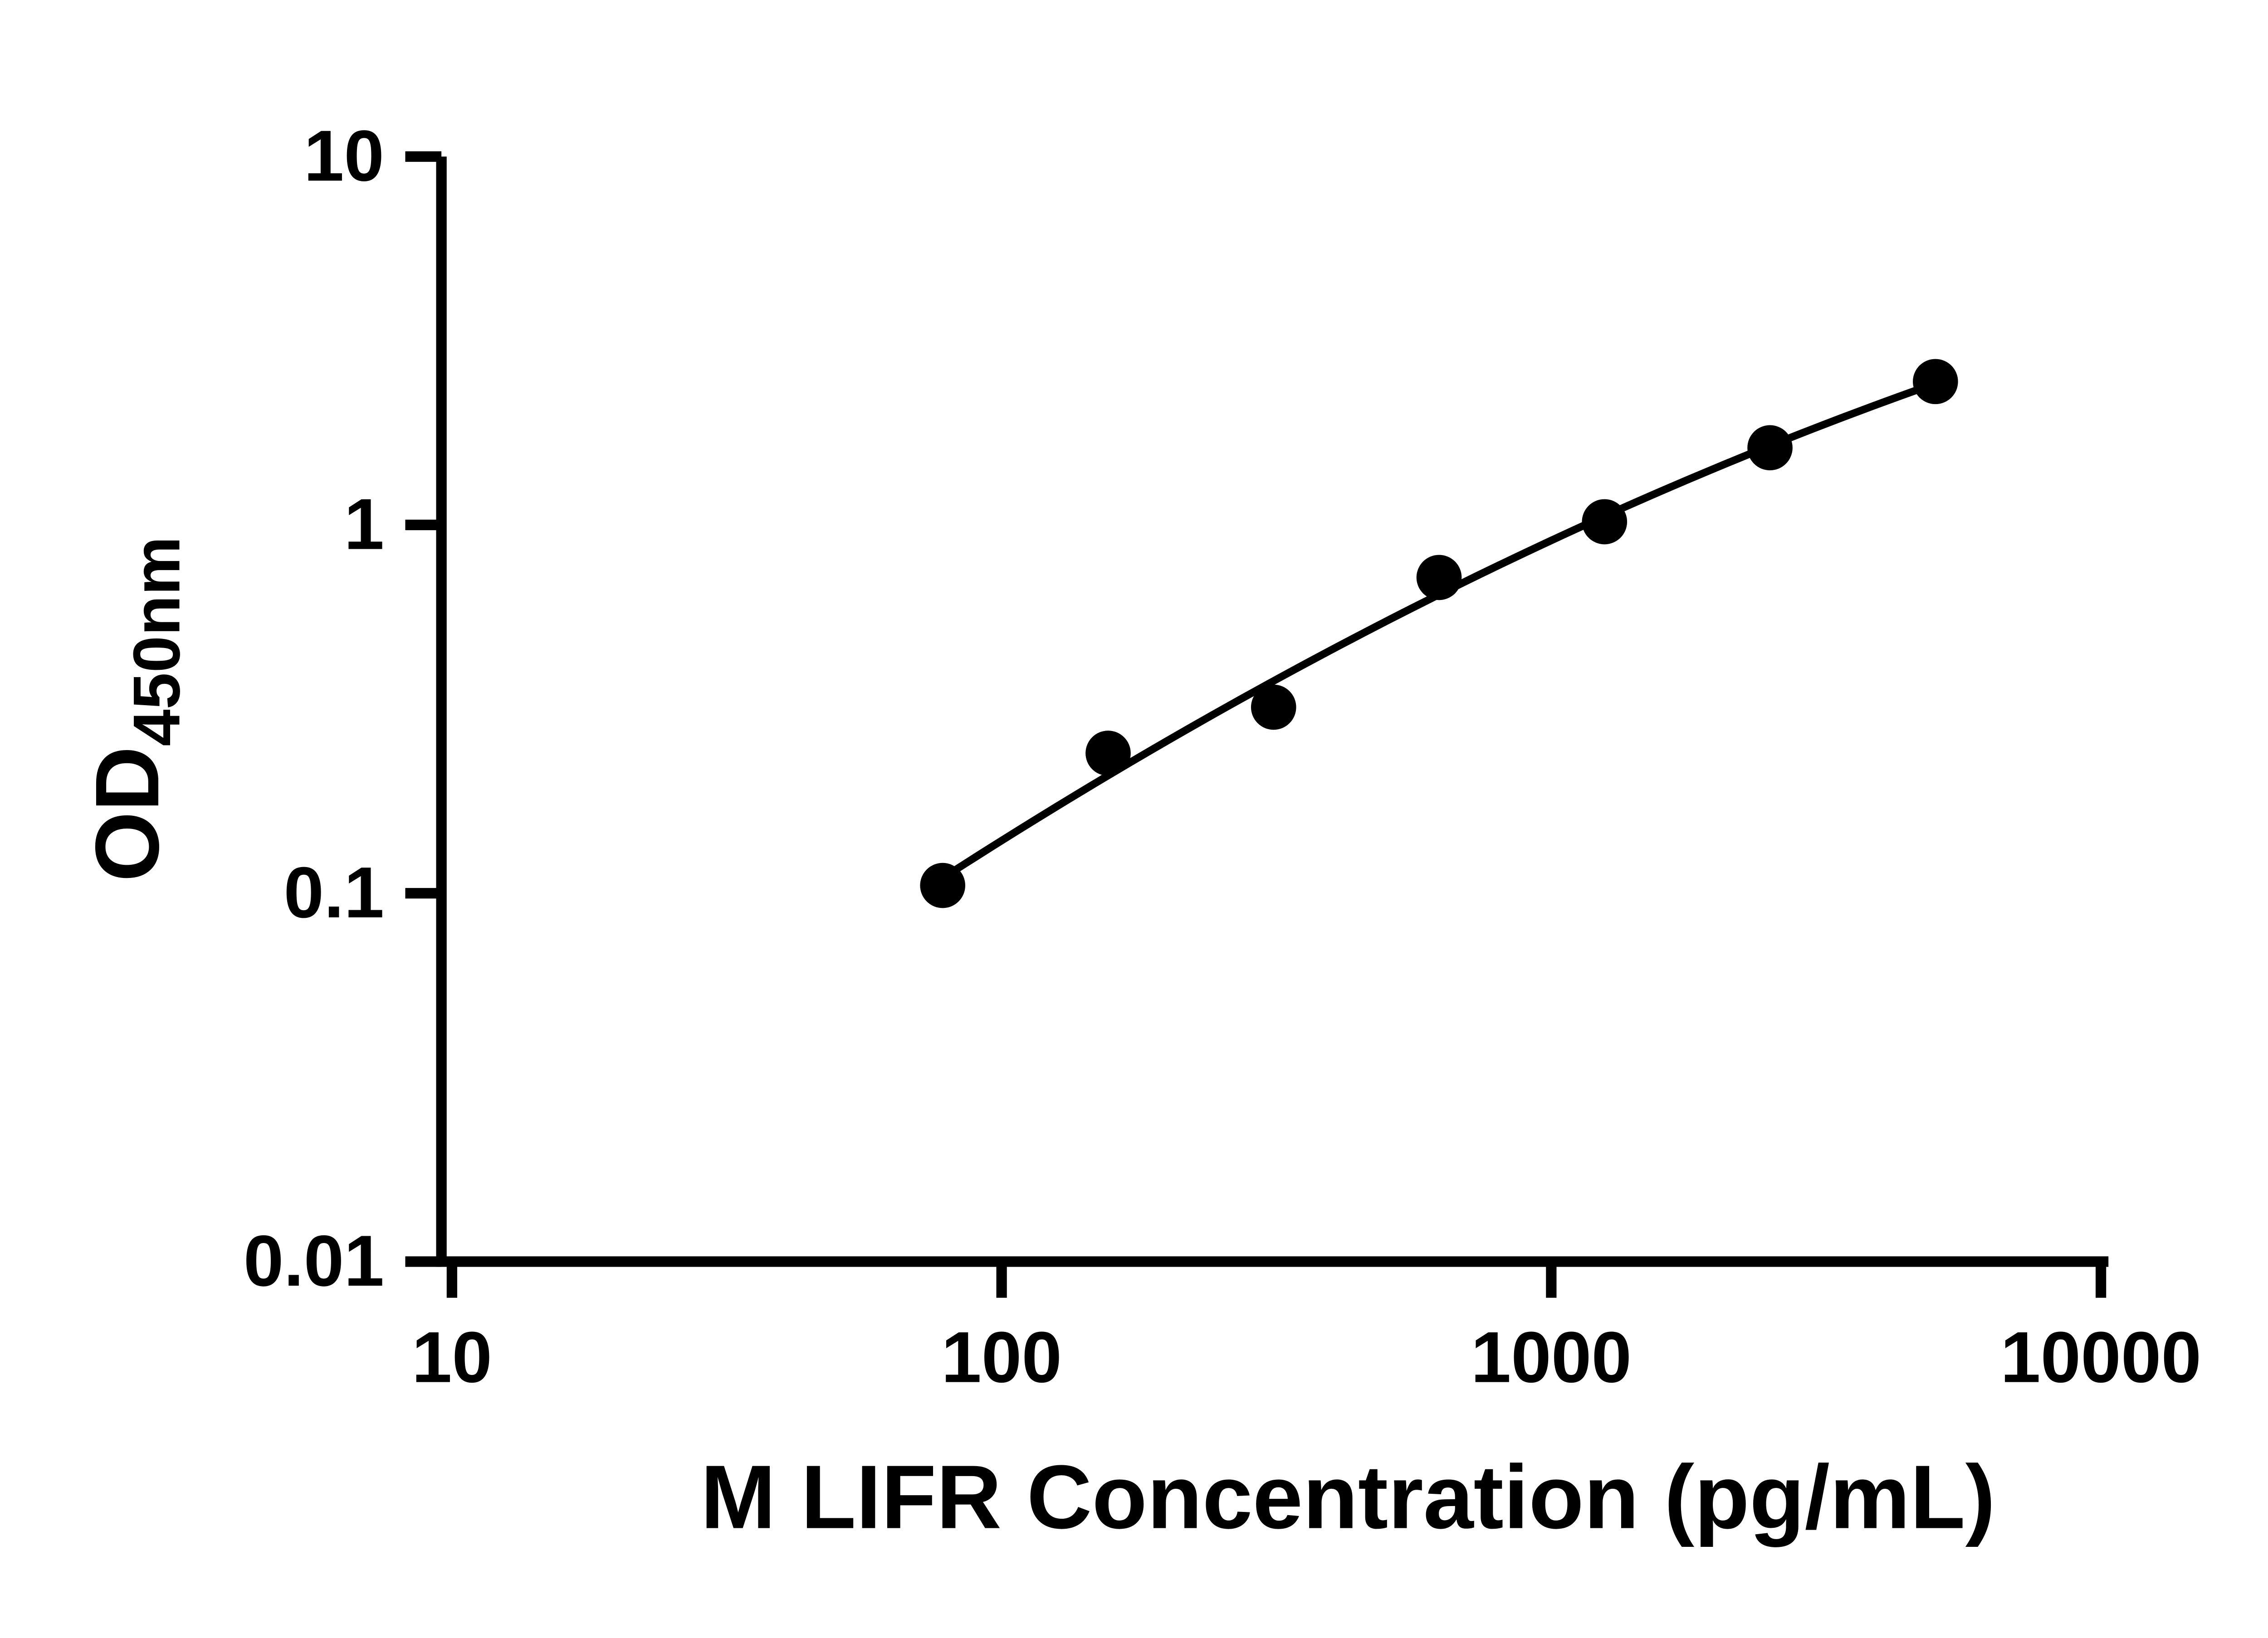 This screenshot has width=2268, height=1638. Describe the element at coordinates (1551, 1357) in the screenshot. I see `x-tick-label: 1000` at that location.